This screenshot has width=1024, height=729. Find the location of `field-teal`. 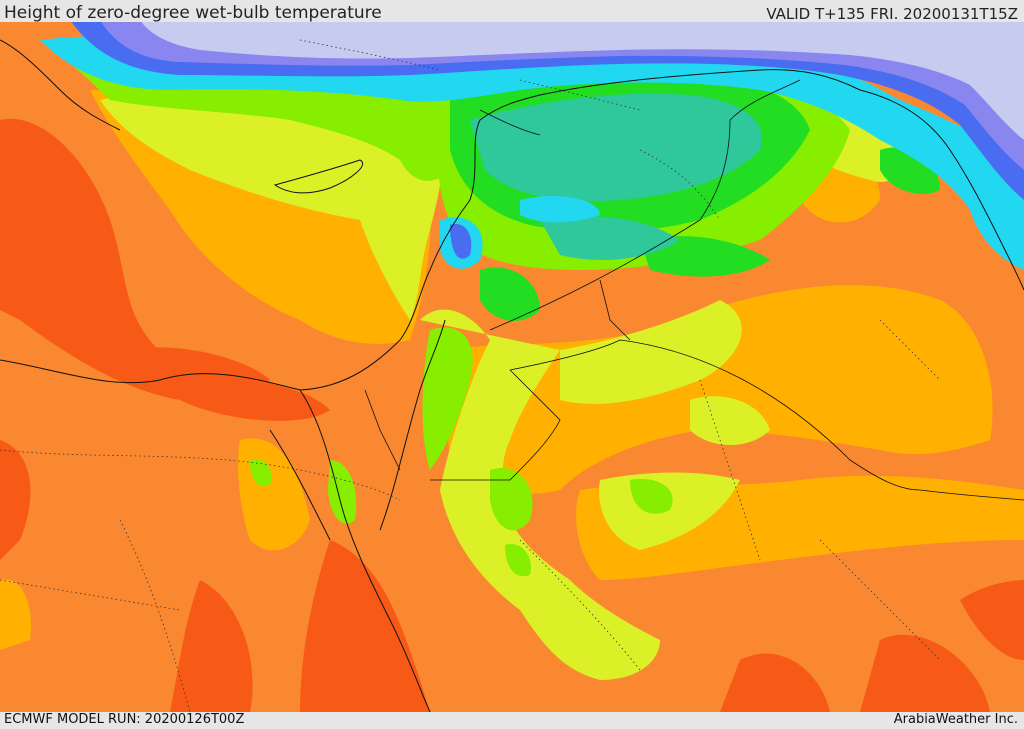

field-teal is located at coordinates (616, 176).